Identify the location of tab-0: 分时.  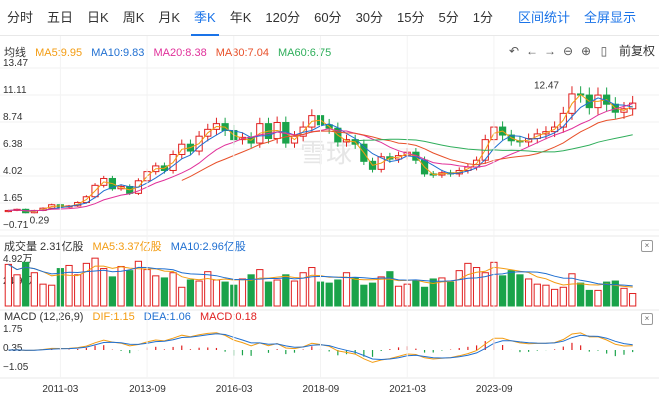
(20, 17).